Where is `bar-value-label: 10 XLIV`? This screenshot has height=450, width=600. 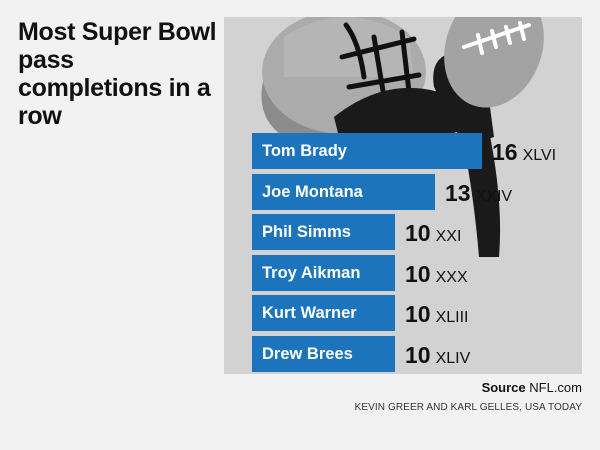
bar-value-label: 10 XLIV is located at coordinates (437, 354).